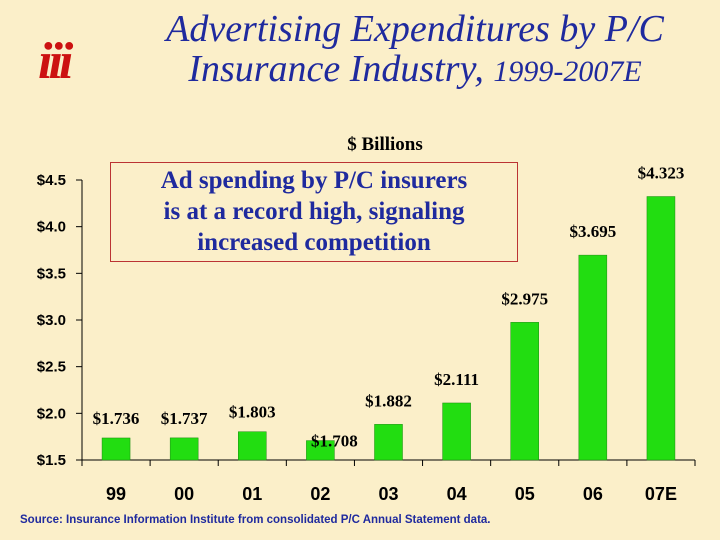 The height and width of the screenshot is (540, 720). Describe the element at coordinates (314, 242) in the screenshot. I see `callout-line-3: increased competition` at that location.